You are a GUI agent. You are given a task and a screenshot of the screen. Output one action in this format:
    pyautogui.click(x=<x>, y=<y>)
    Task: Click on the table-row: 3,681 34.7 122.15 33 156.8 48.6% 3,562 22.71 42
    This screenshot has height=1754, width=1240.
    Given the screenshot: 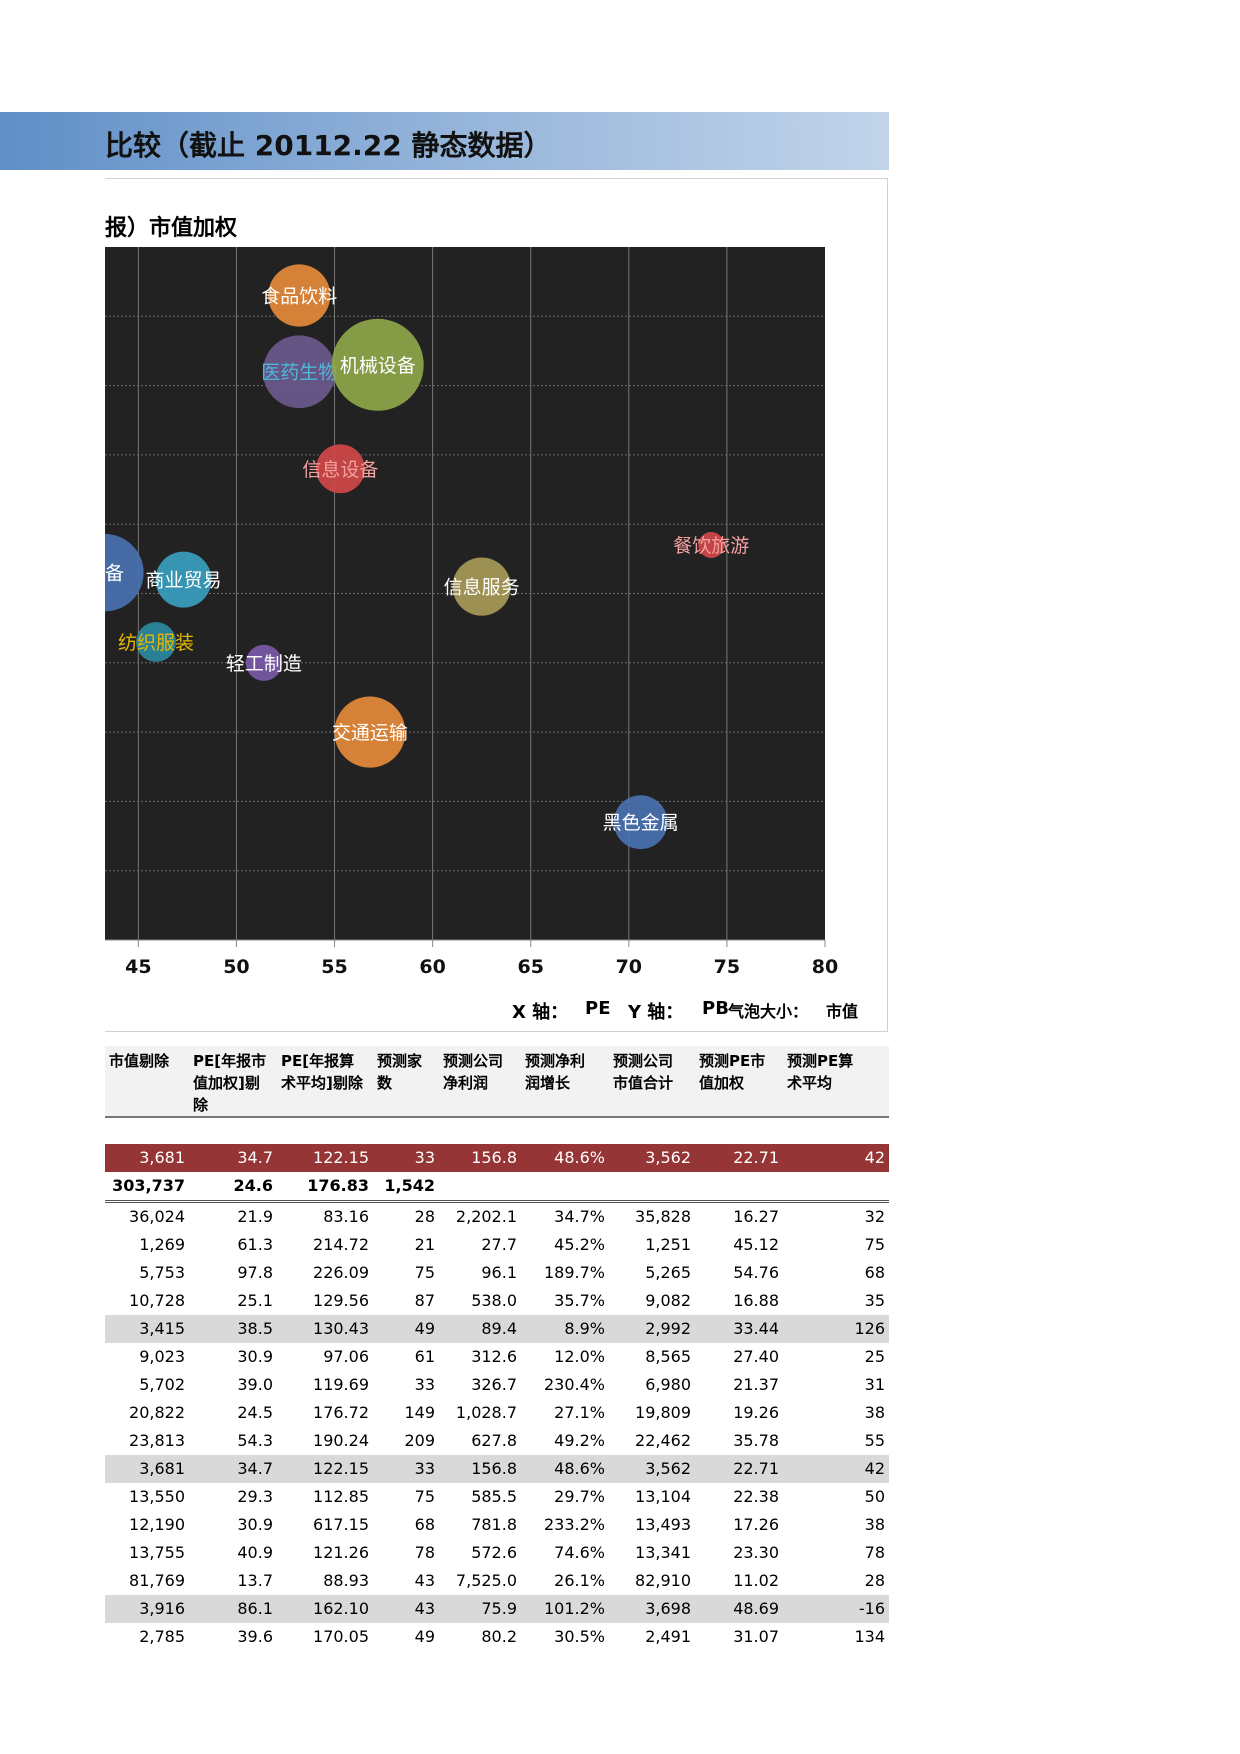 What is the action you would take?
    pyautogui.click(x=497, y=1469)
    